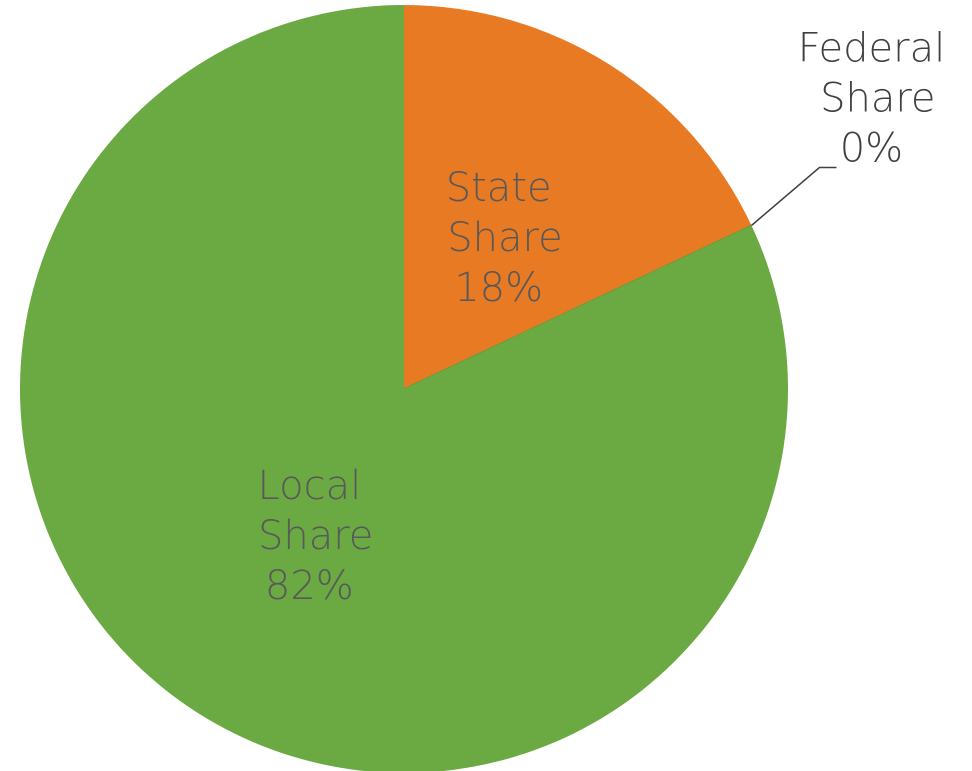 The image size is (972, 771). Describe the element at coordinates (793, 196) in the screenshot. I see `leader-line` at that location.